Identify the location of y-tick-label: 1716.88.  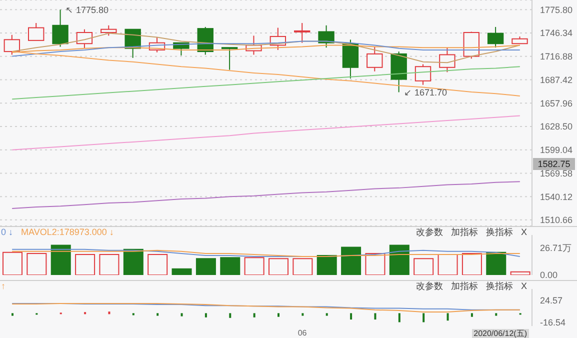
(556, 57).